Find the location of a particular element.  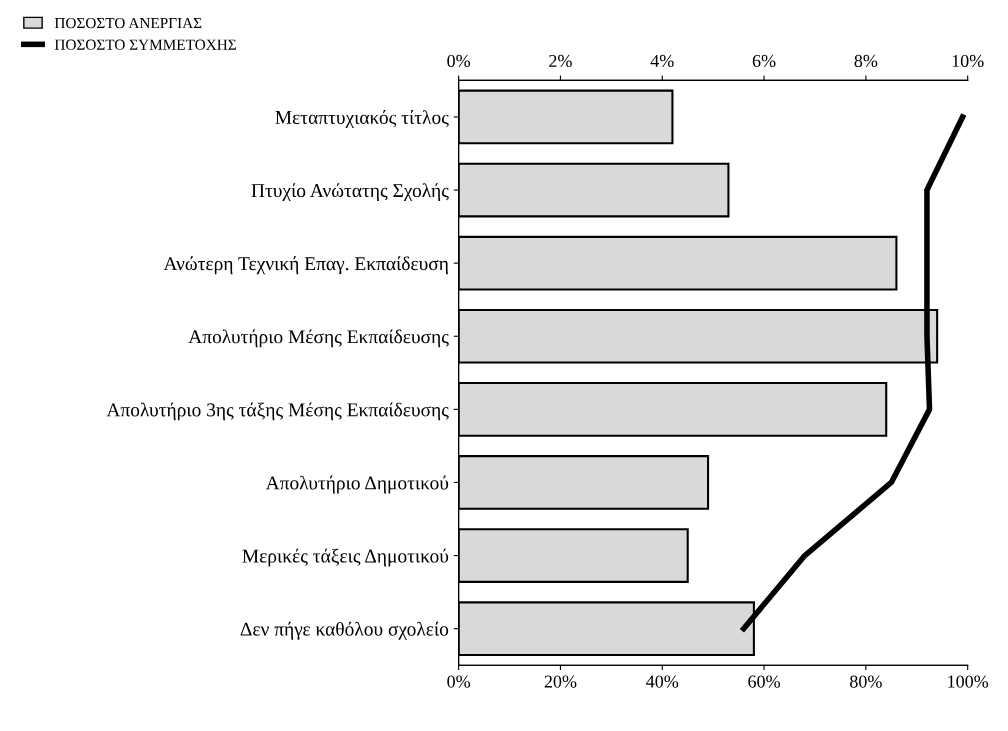

x2-tick-label: 8% is located at coordinates (866, 61).